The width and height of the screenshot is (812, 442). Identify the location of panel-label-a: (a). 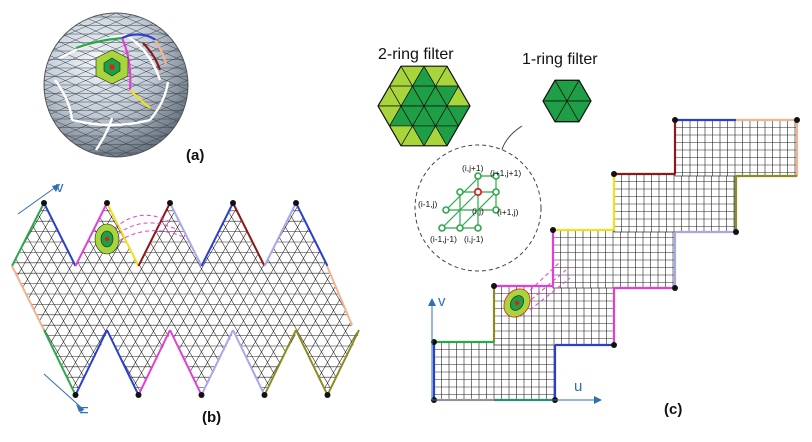
(195, 155).